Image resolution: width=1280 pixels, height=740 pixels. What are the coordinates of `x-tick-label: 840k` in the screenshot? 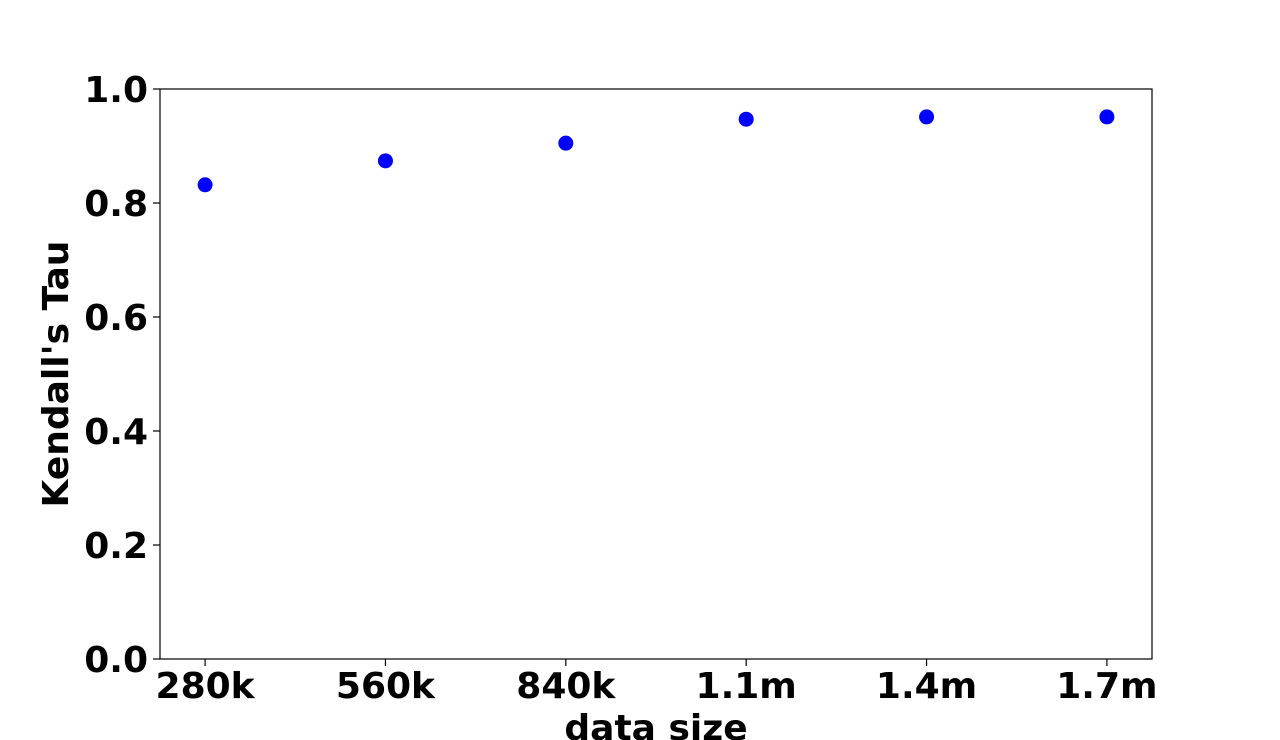 It's located at (566, 686).